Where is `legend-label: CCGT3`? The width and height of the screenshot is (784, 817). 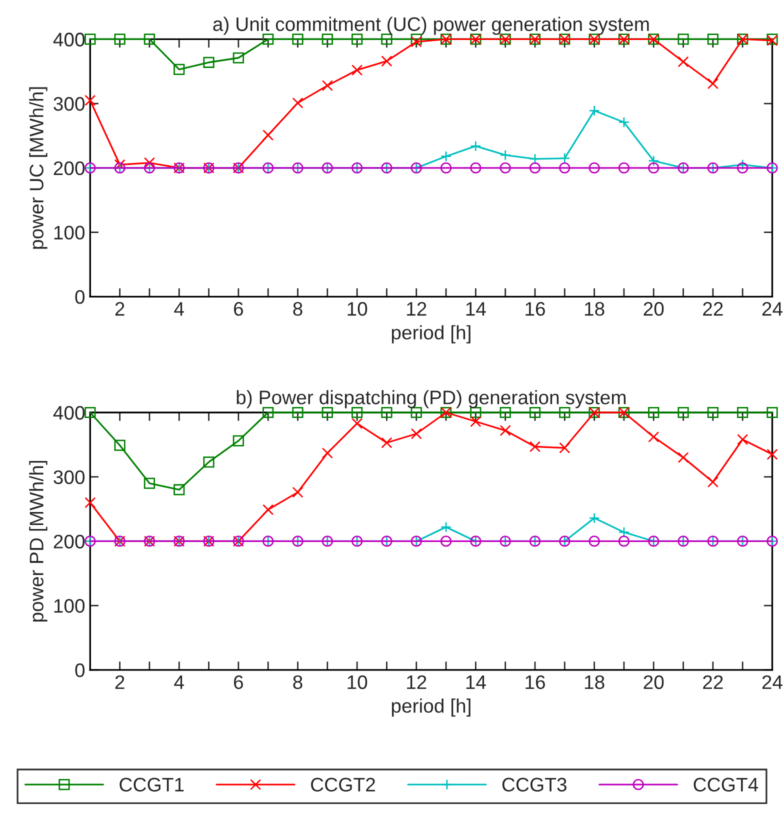 legend-label: CCGT3 is located at coordinates (534, 785).